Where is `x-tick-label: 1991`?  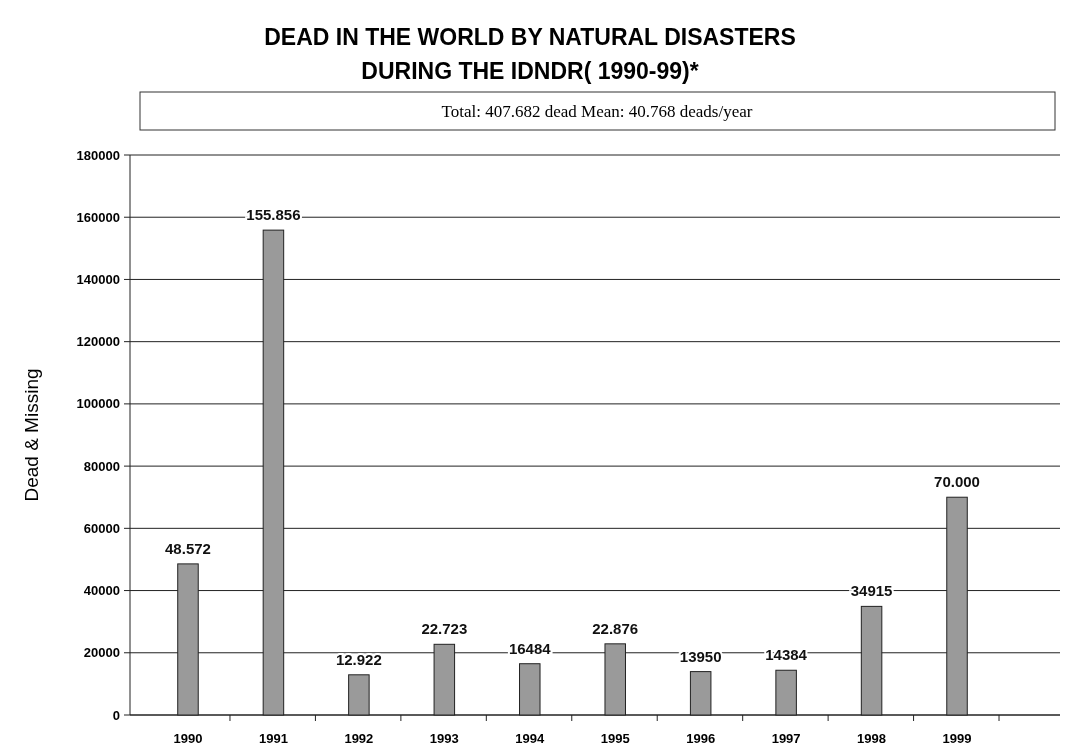
x-tick-label: 1991 is located at coordinates (273, 738).